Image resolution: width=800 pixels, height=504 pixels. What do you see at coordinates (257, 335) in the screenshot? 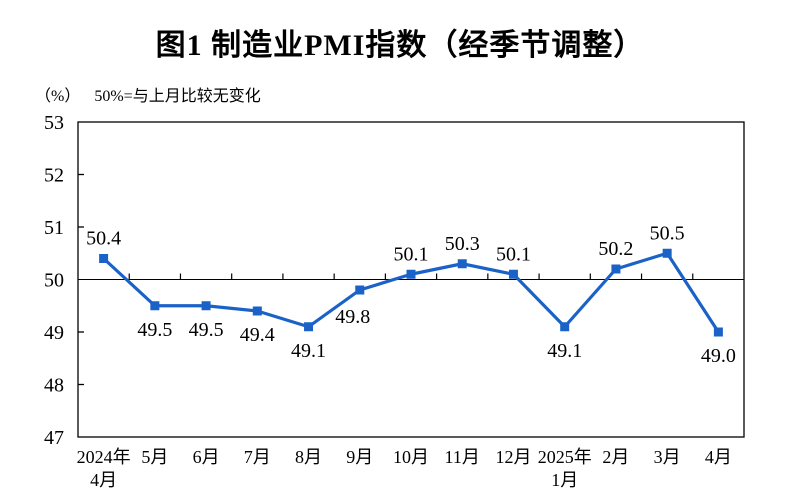
I see `data-point-label: 49.4` at bounding box center [257, 335].